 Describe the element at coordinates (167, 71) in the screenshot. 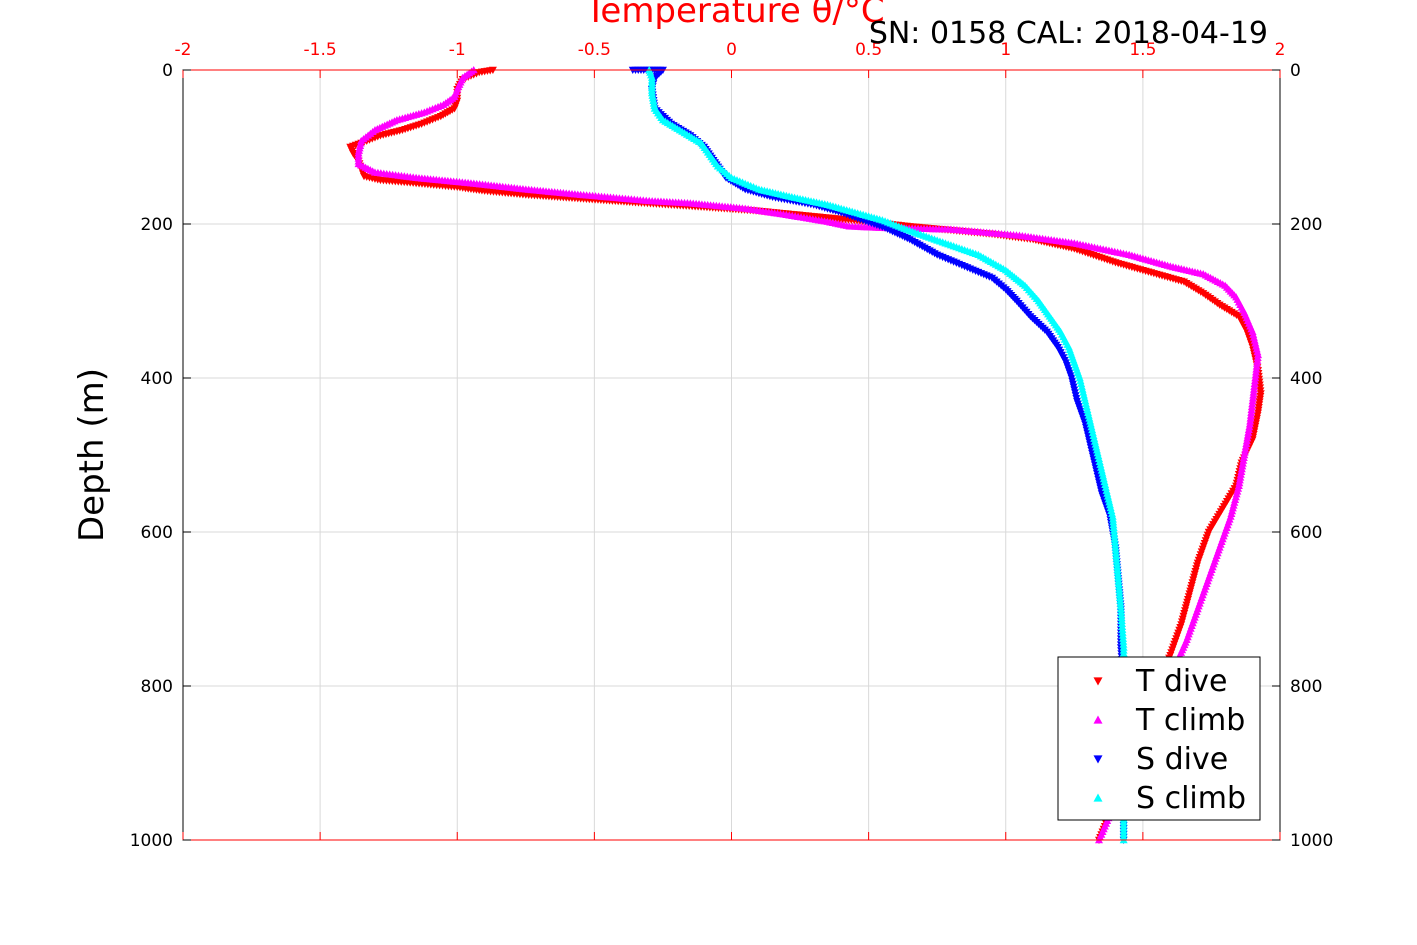

I see `y-tick-label-left: 0` at that location.